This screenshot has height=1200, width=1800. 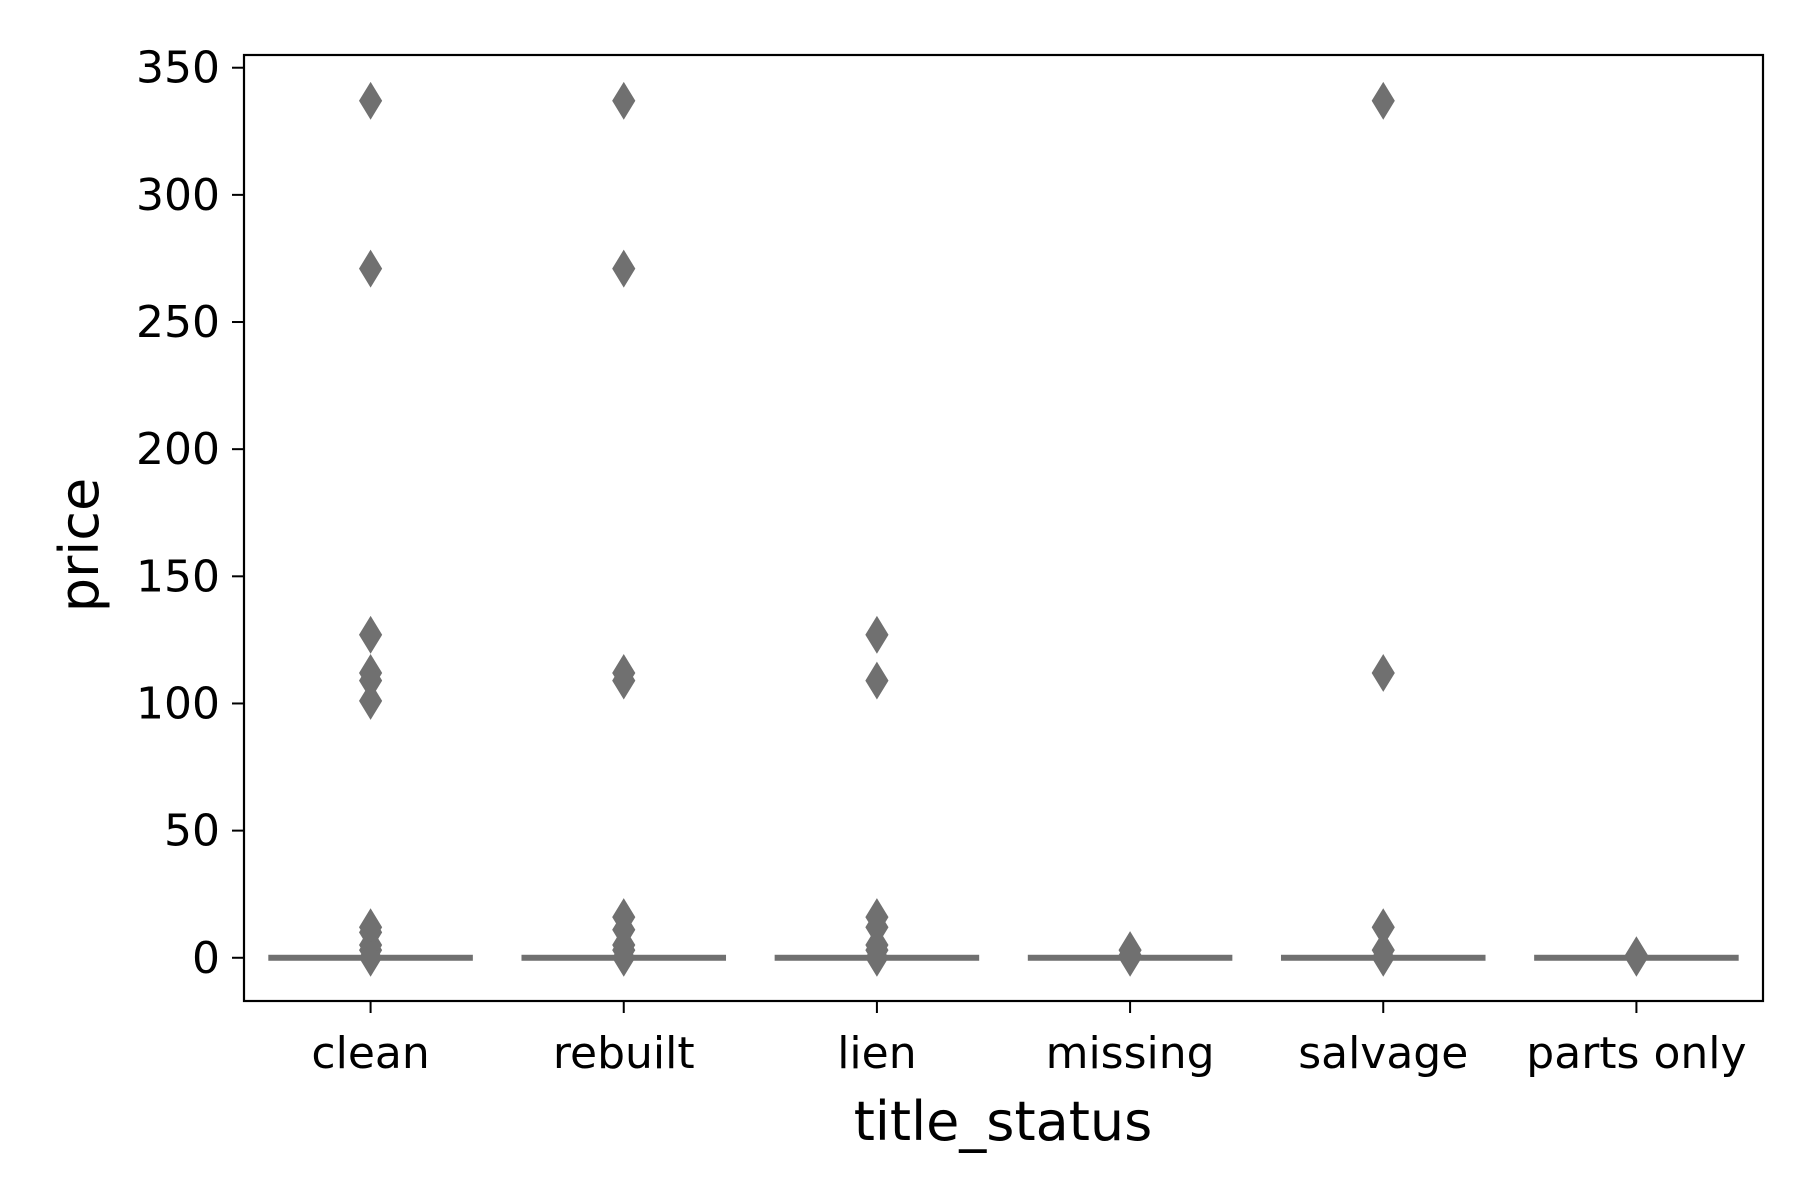 I want to click on x-tick-label: rebuilt, so click(x=624, y=1053).